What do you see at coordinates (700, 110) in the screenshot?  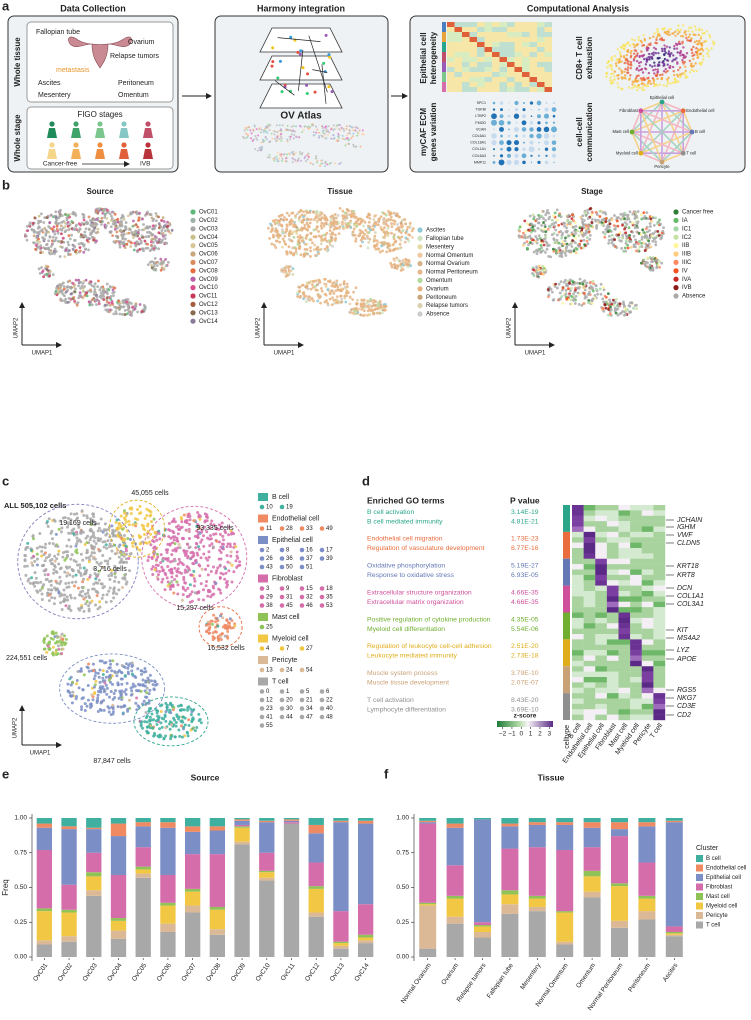 I see `label: Endothelial cell` at bounding box center [700, 110].